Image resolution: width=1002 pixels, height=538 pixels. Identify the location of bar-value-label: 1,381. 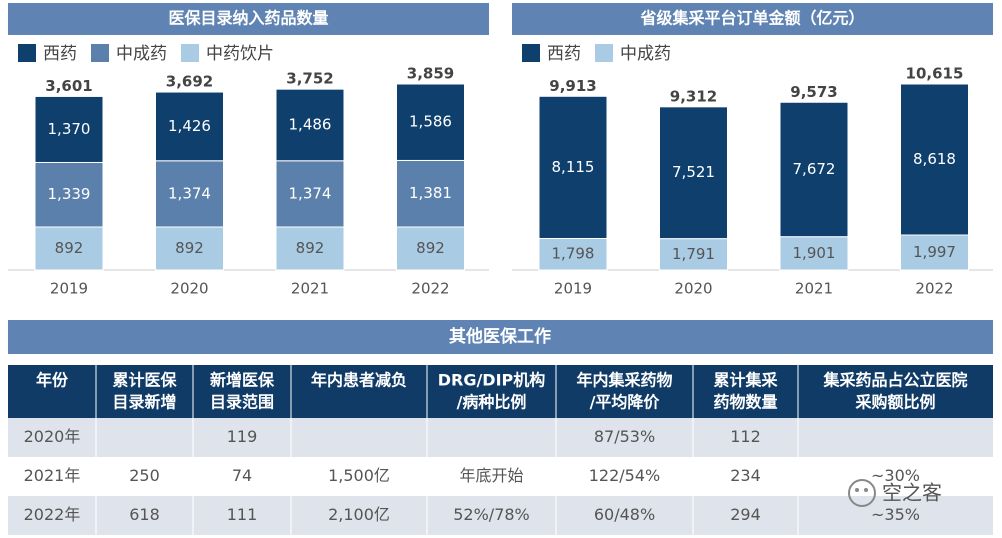
(430, 193).